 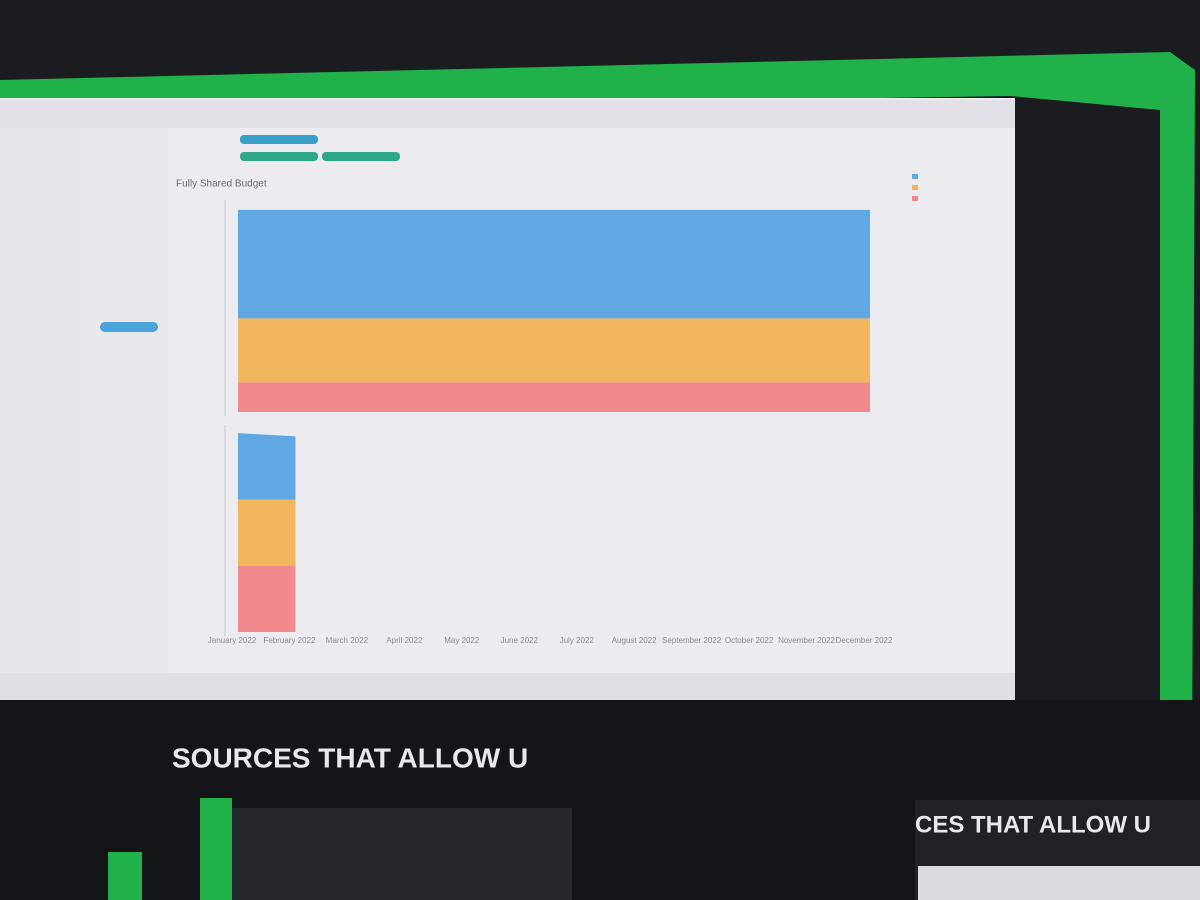 I want to click on caption: SOURCES THAT ALLOW U, so click(x=350, y=757).